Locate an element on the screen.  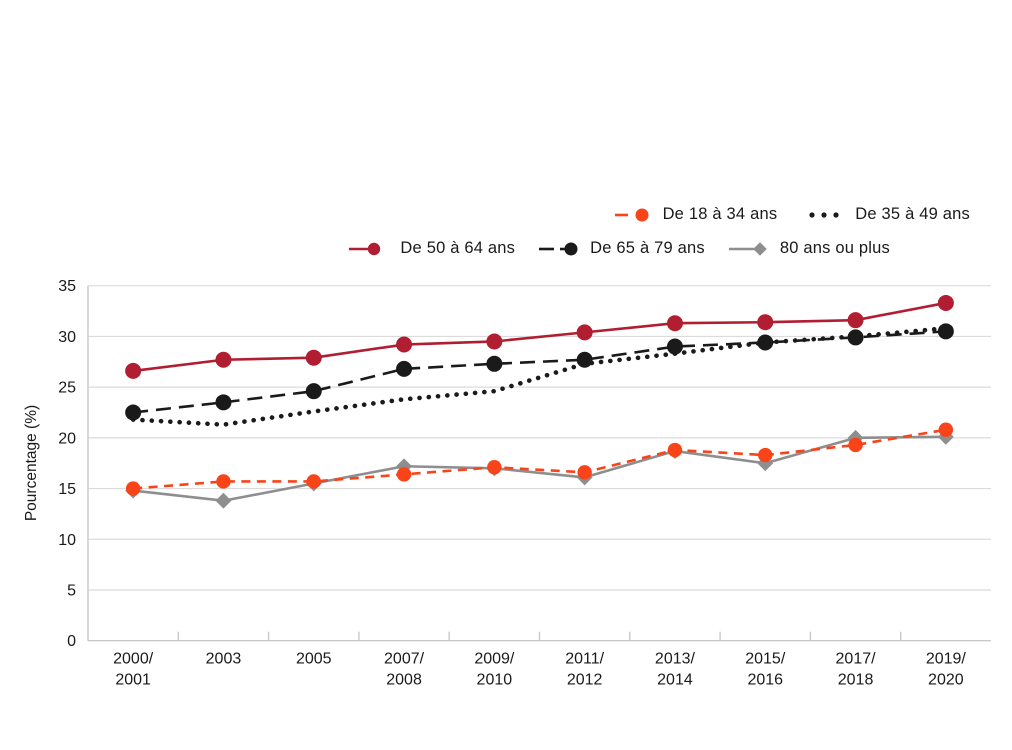
legend-label: De 50 à 64 ans is located at coordinates (458, 248).